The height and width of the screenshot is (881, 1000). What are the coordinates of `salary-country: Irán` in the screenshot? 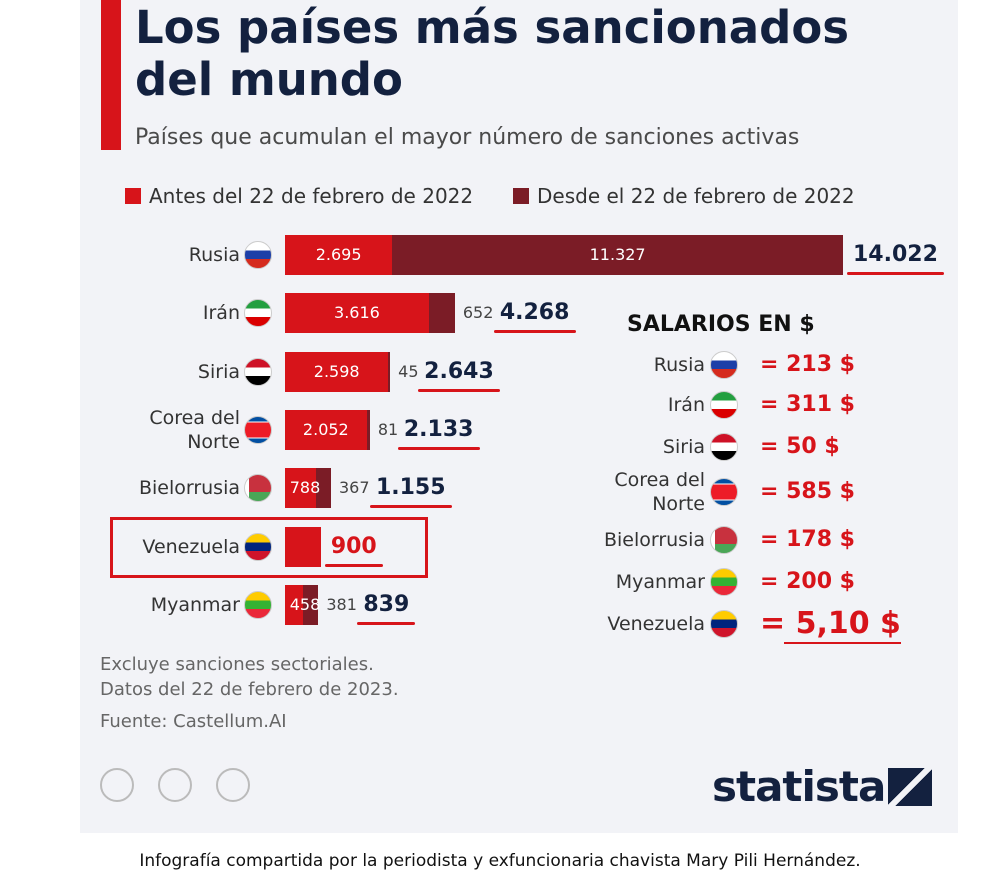 It's located at (686, 405).